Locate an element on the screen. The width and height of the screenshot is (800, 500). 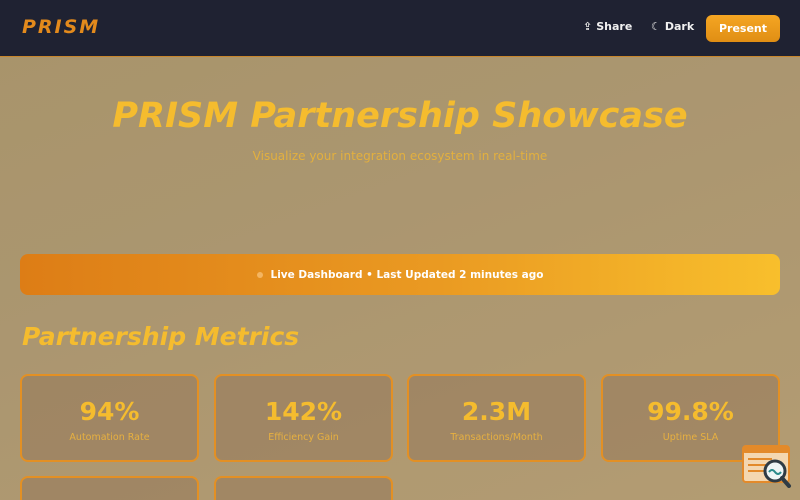
inspect-search-icon is located at coordinates (767, 466).